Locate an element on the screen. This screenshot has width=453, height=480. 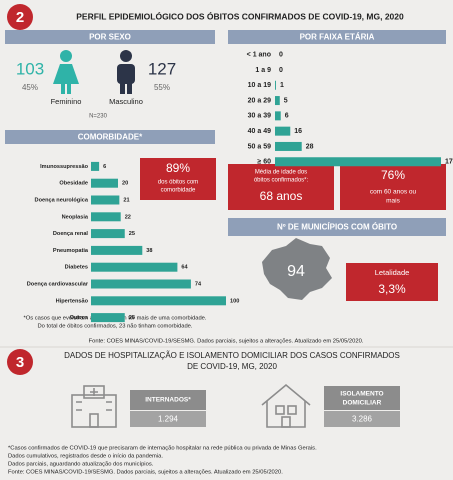
value-label: 21 is located at coordinates (126, 200).